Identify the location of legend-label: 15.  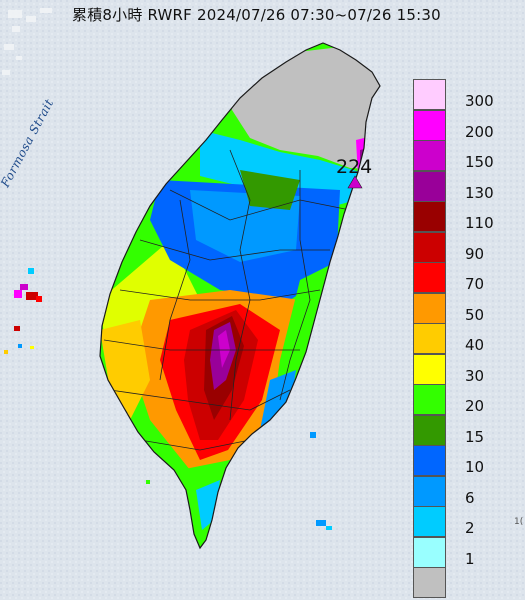
(475, 436).